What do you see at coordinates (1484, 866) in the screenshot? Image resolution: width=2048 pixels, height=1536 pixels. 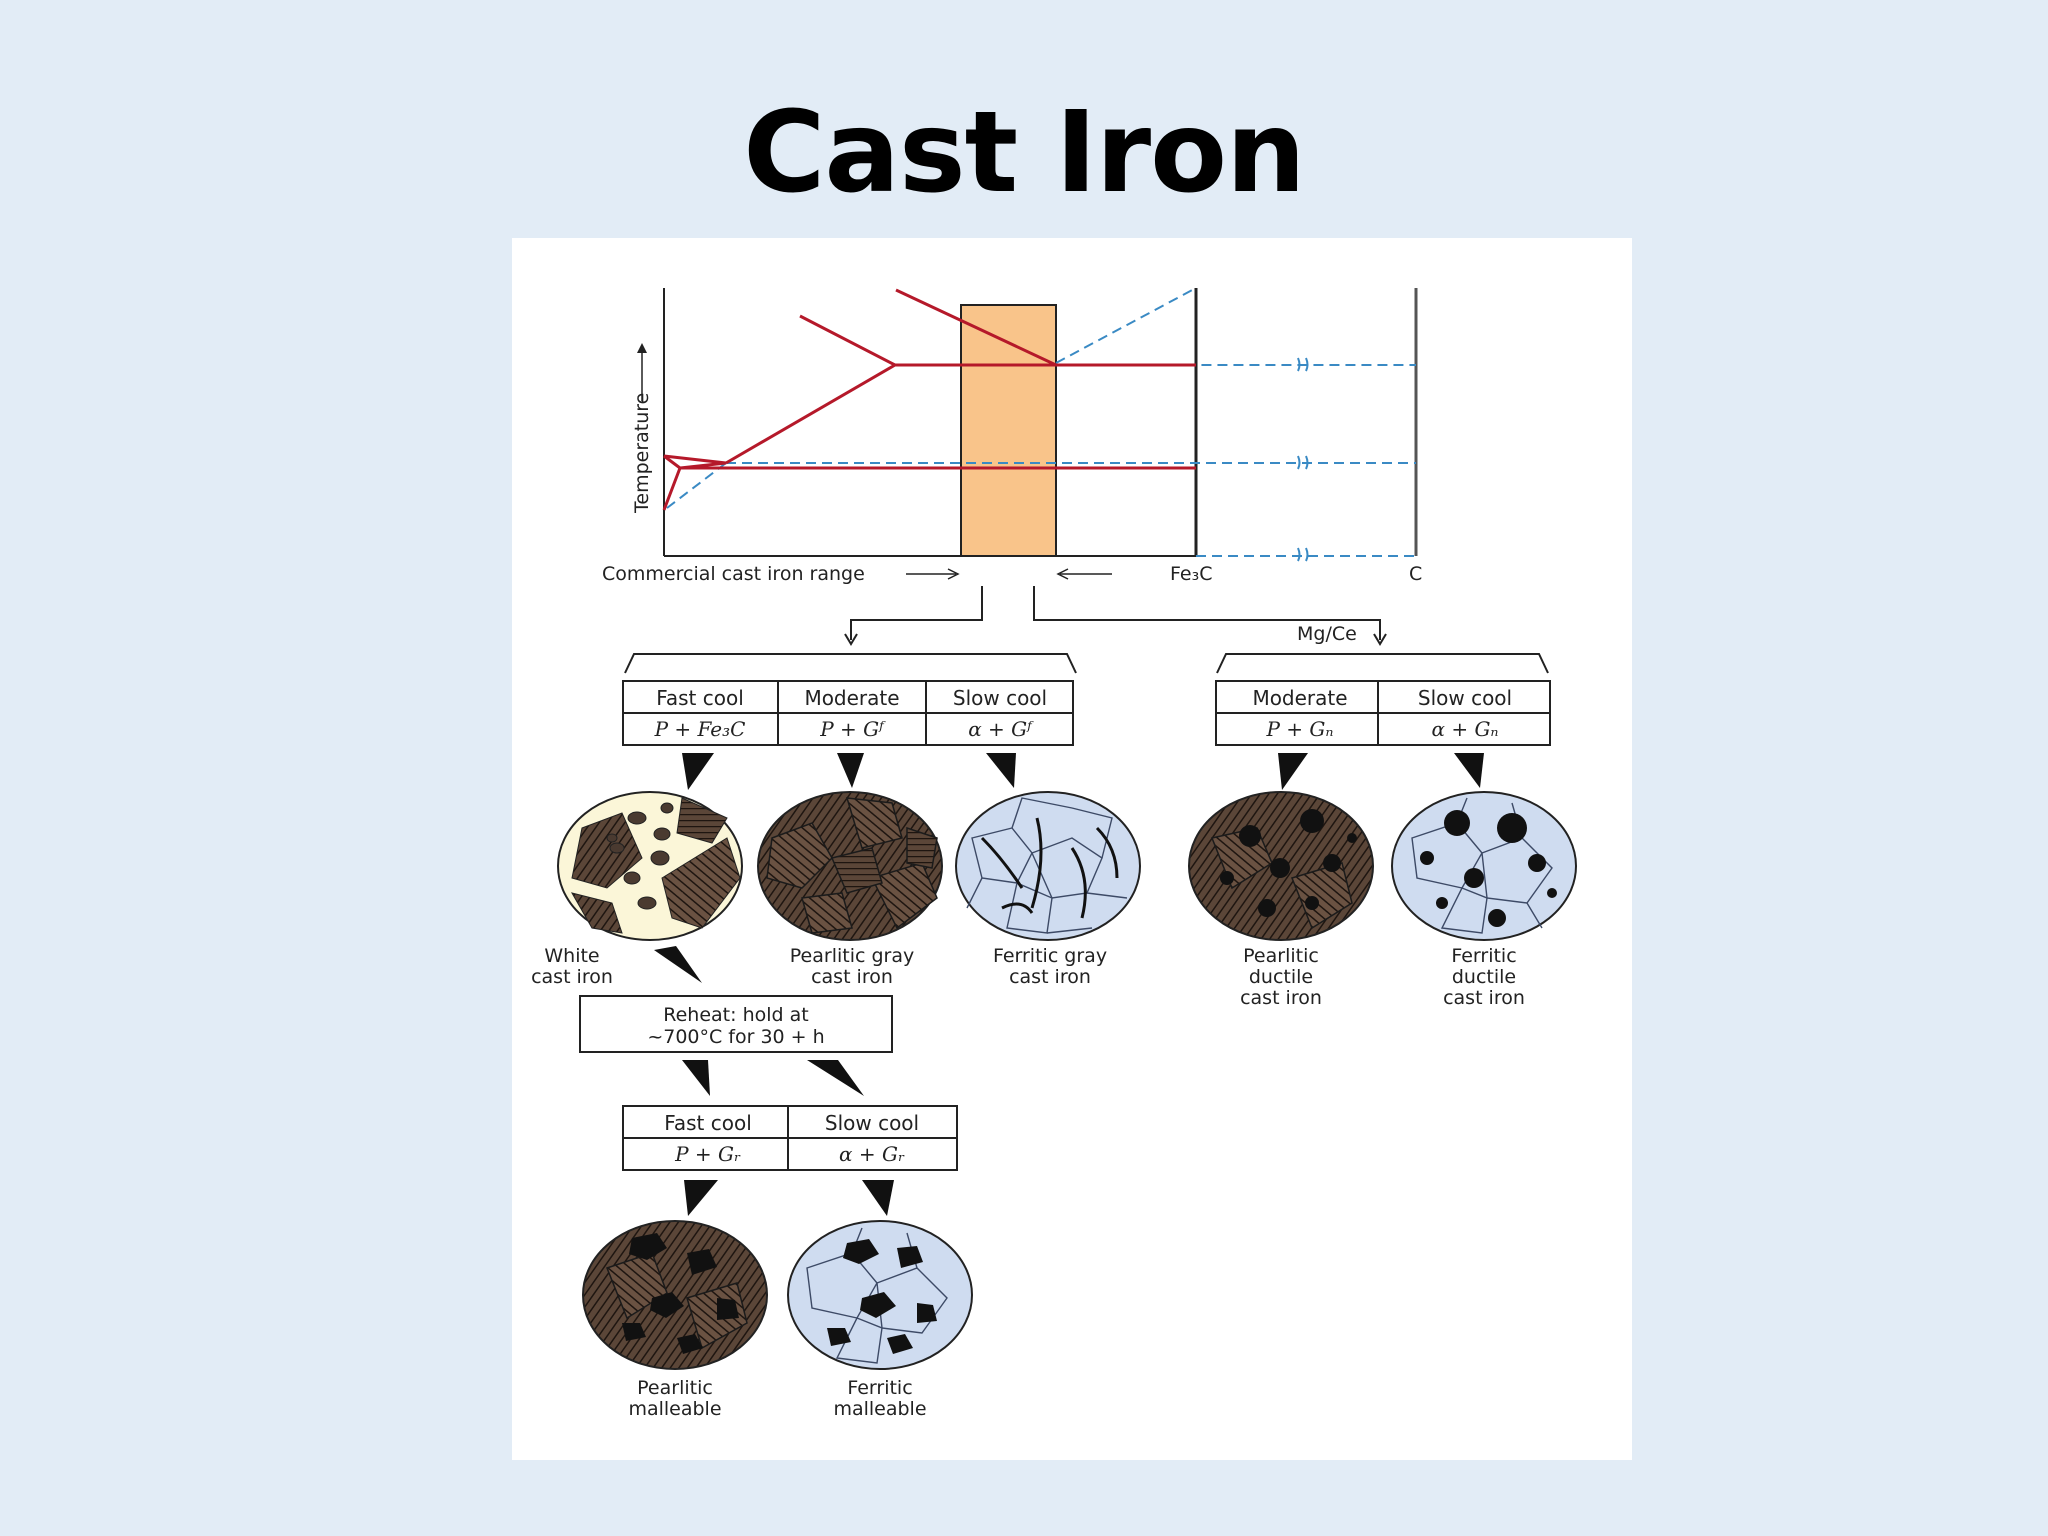 I see `micro-ferritic-ductile` at bounding box center [1484, 866].